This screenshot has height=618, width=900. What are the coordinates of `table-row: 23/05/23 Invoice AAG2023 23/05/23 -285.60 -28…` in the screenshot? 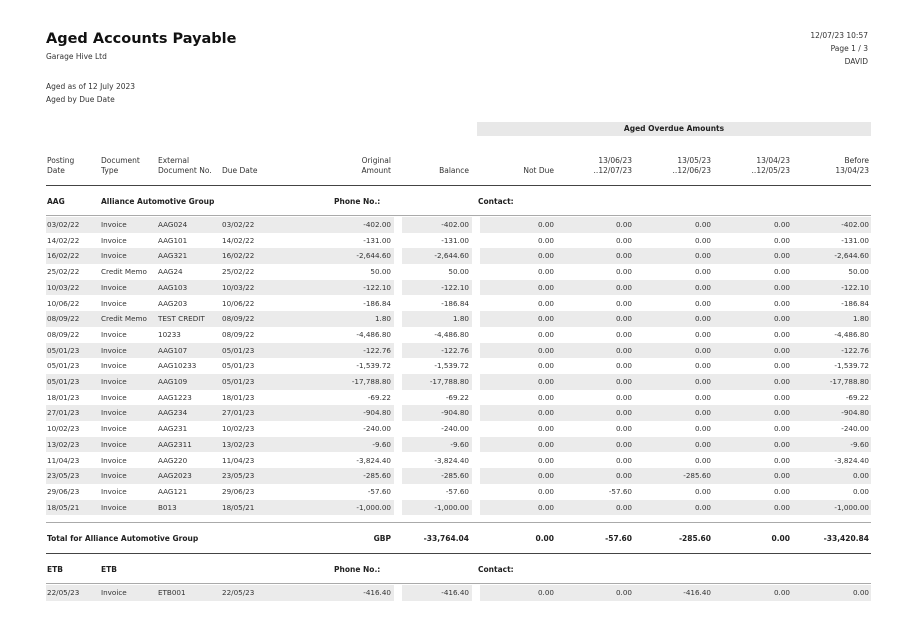 It's located at (458, 476).